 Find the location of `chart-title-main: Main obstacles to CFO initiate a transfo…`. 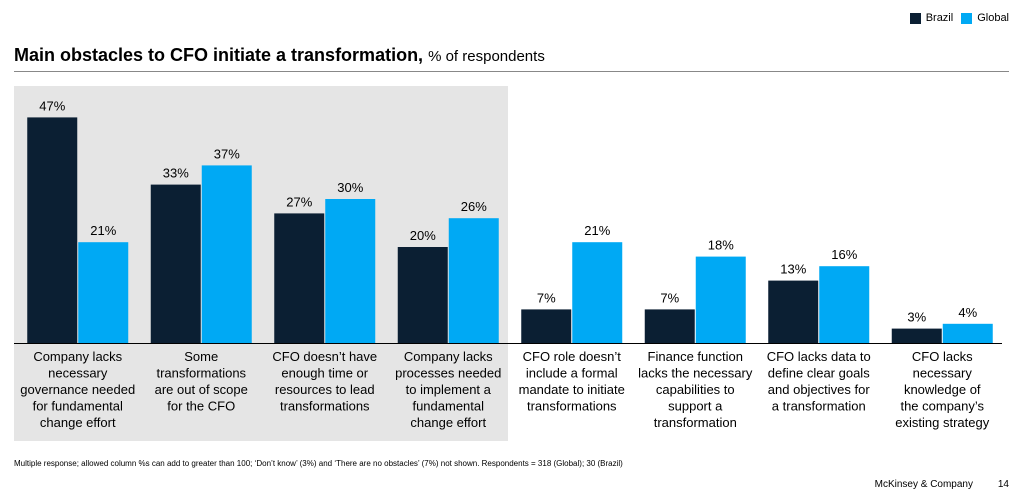

chart-title-main: Main obstacles to CFO initiate a transfo… is located at coordinates (219, 55).